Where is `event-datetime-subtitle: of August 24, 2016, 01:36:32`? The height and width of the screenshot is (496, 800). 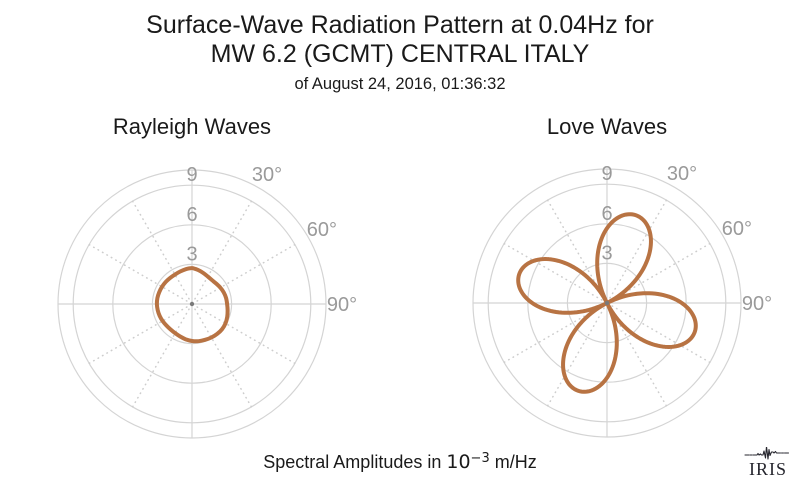 event-datetime-subtitle: of August 24, 2016, 01:36:32 is located at coordinates (400, 84).